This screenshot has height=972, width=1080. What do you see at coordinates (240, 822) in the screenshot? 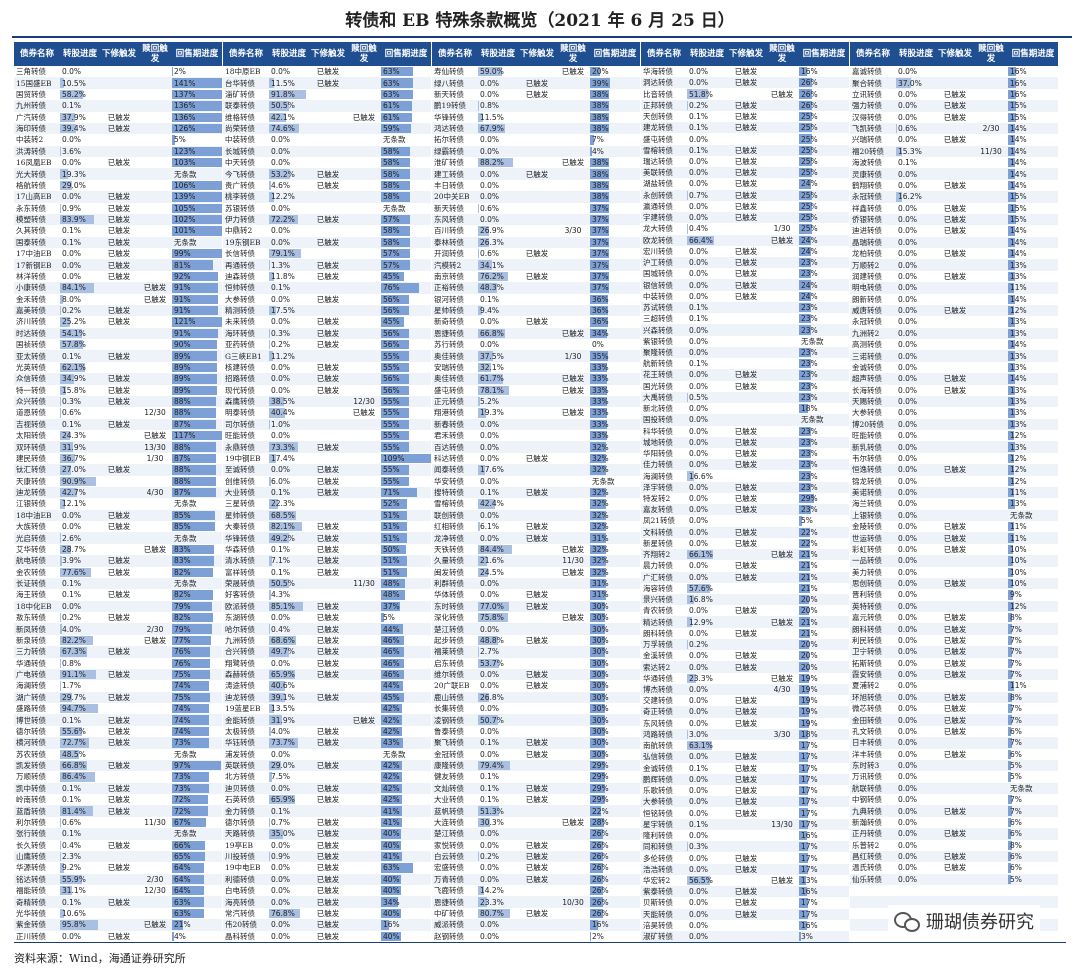
I see `bond-name: 德尔转债` at bounding box center [240, 822].